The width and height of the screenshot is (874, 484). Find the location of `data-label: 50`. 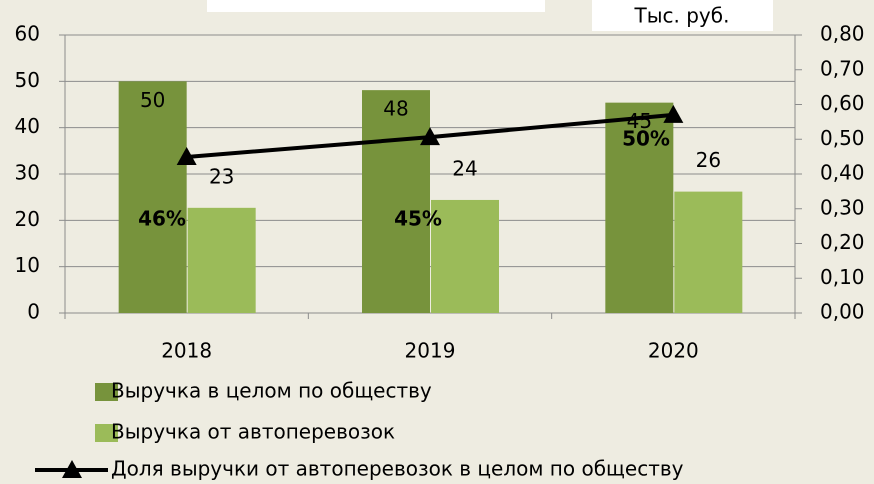

data-label: 50 is located at coordinates (152, 100).